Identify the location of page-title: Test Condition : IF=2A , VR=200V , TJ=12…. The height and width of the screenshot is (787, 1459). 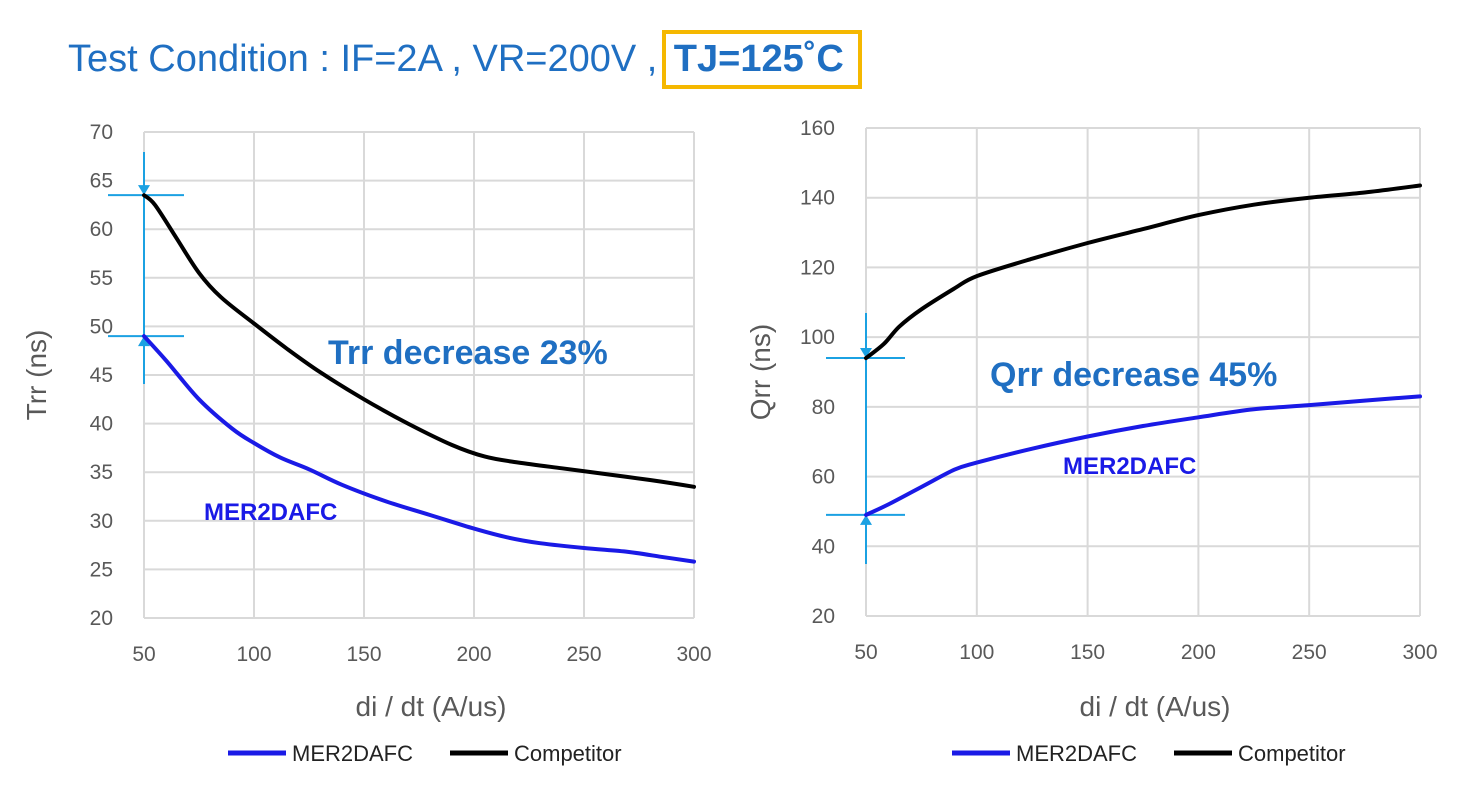
(465, 59).